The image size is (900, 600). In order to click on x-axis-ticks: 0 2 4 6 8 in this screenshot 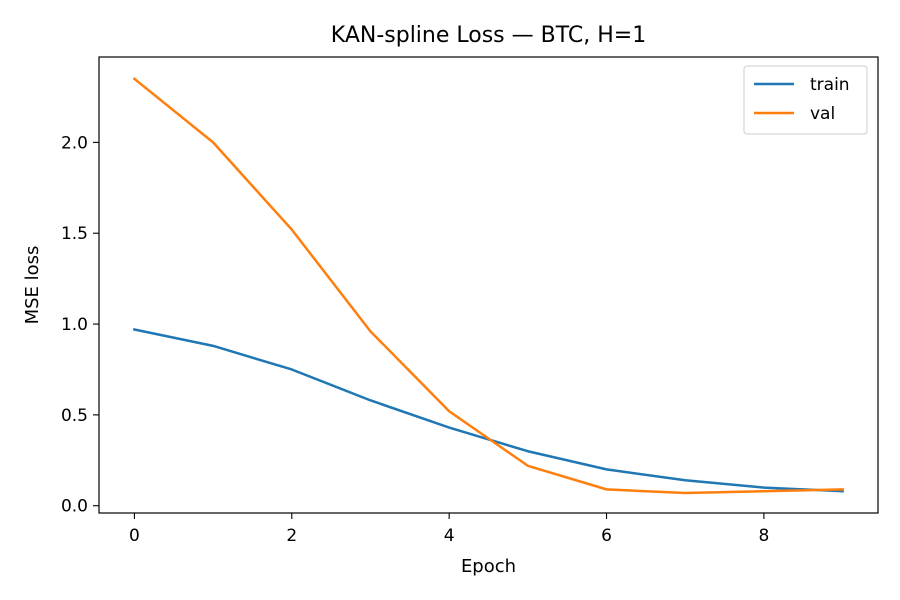, I will do `click(449, 529)`.